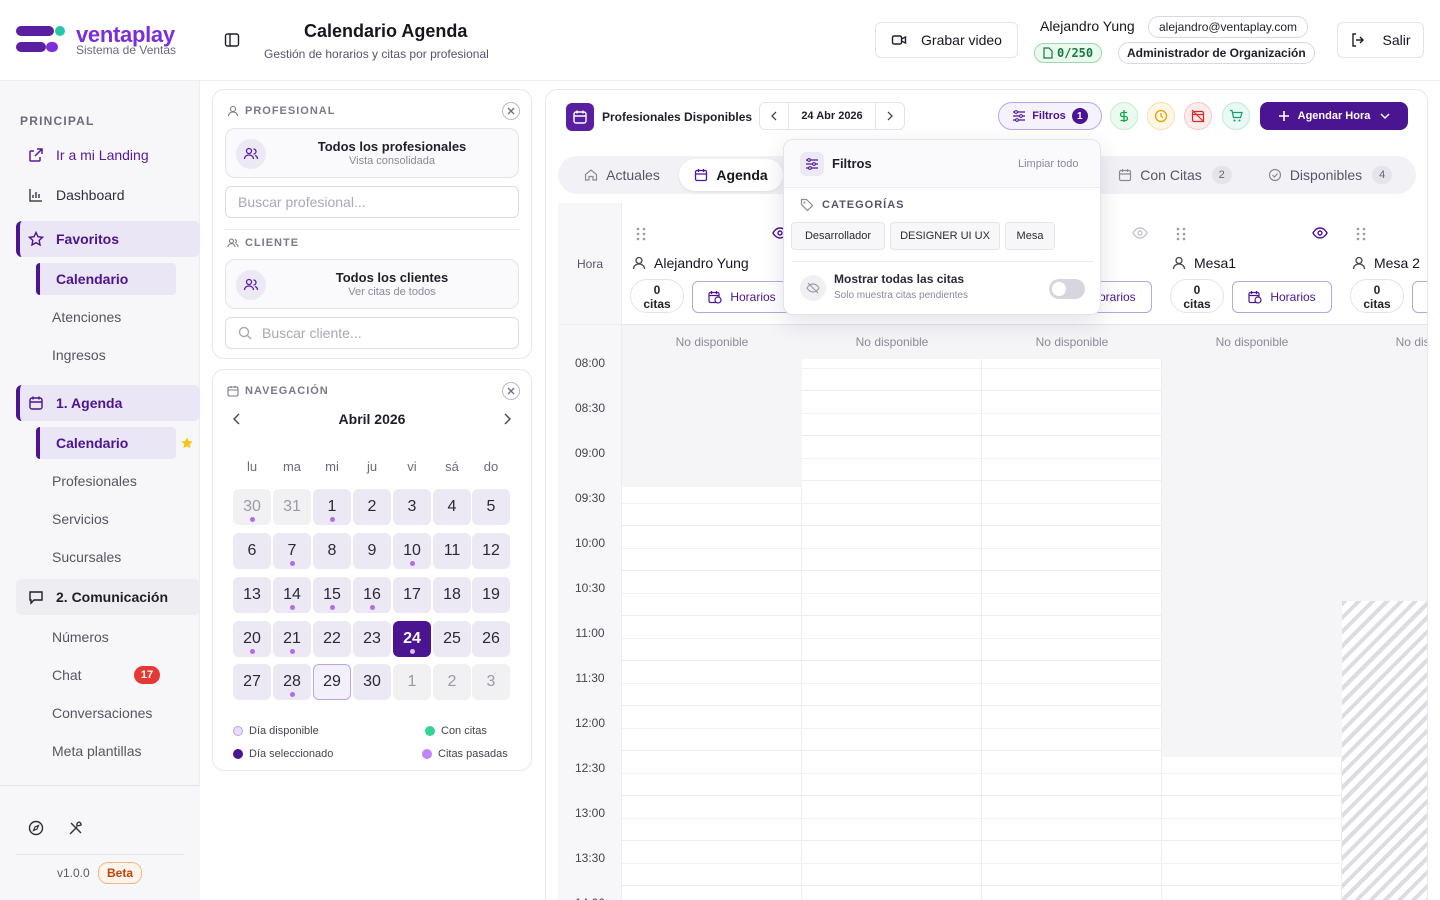  I want to click on sidebar-item-sucursales: Sucursales, so click(106, 557).